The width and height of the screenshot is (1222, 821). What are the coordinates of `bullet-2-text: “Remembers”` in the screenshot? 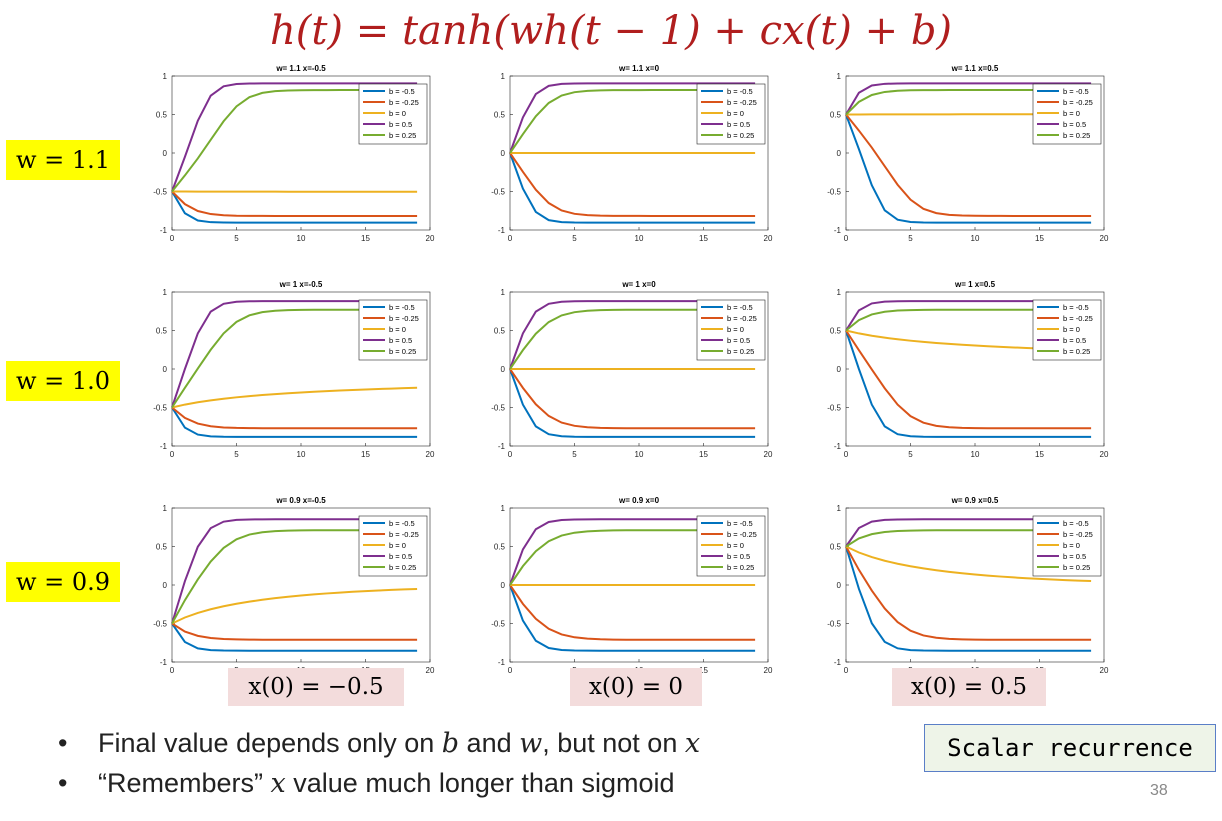 It's located at (184, 783).